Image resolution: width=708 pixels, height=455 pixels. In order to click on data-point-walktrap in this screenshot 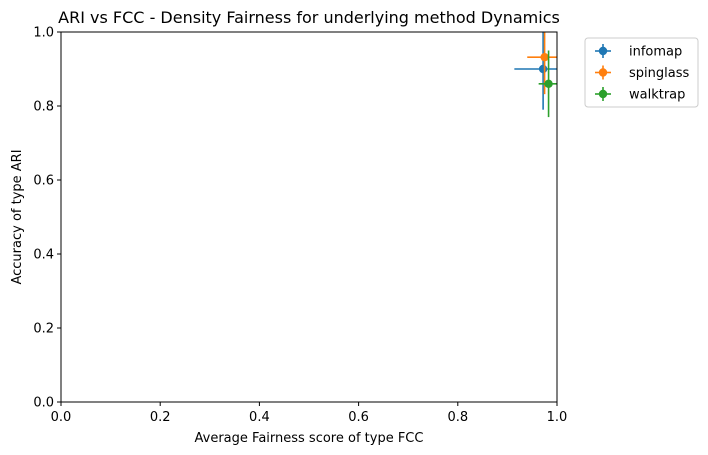, I will do `click(548, 84)`.